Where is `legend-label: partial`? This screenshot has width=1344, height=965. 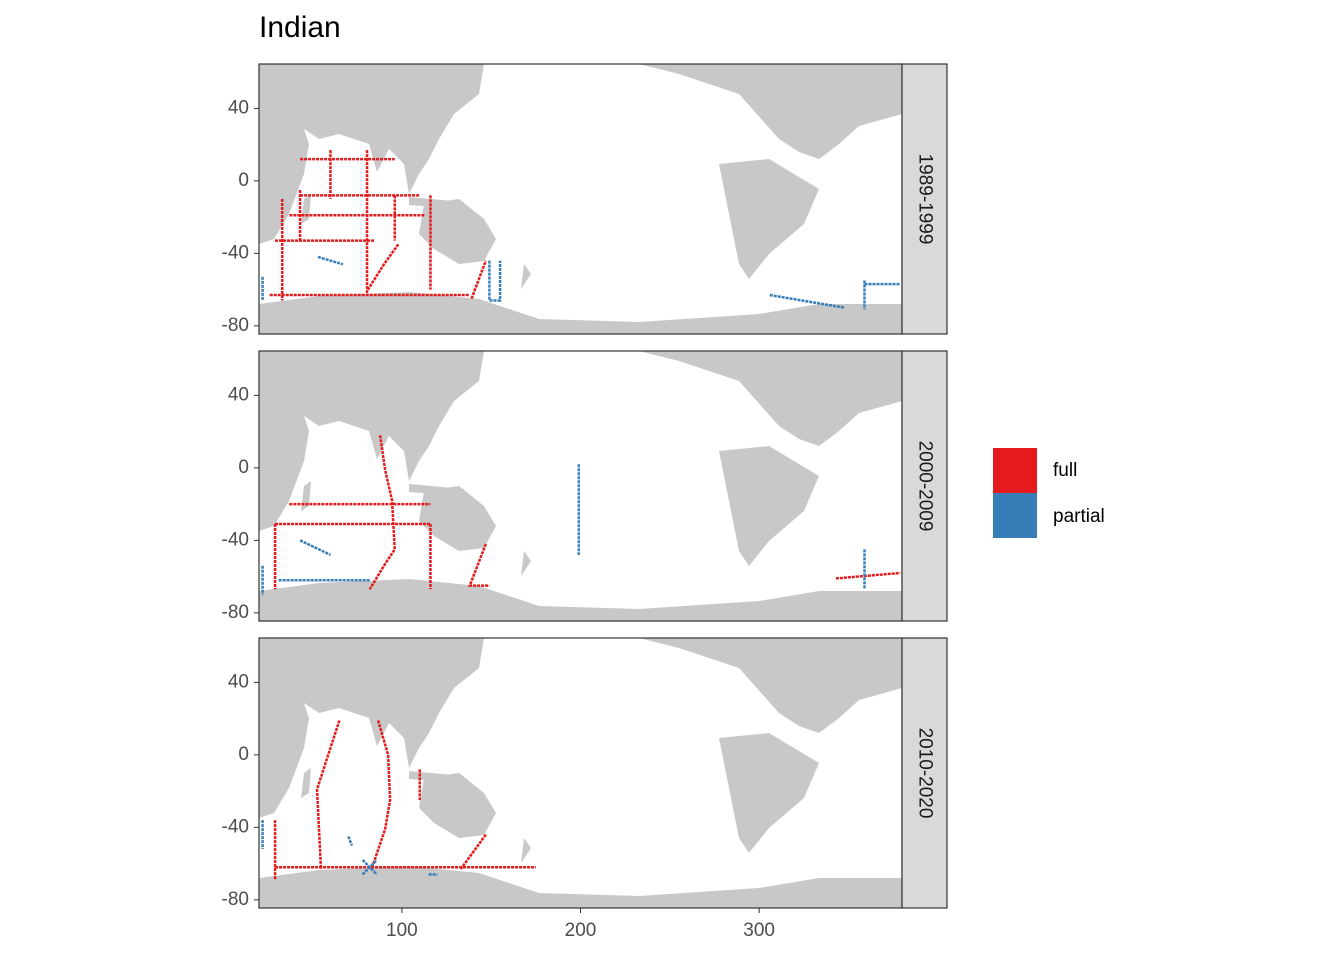 legend-label: partial is located at coordinates (1079, 516).